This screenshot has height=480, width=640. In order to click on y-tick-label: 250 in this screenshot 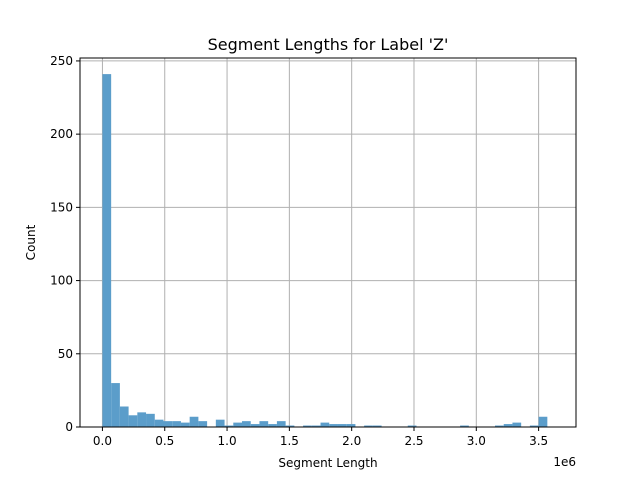, I will do `click(61, 61)`.